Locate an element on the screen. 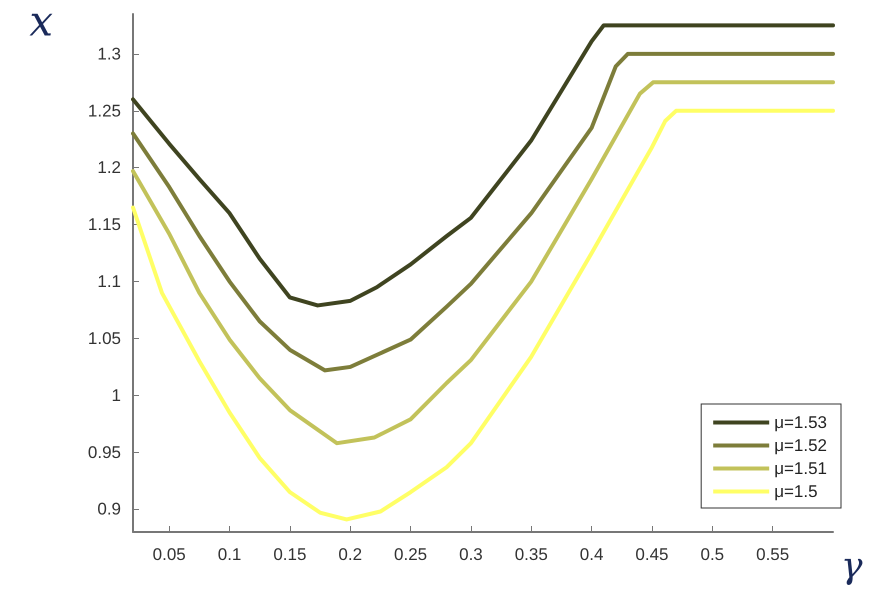 The width and height of the screenshot is (883, 598). y-tick-label: 1.25 is located at coordinates (104, 110).